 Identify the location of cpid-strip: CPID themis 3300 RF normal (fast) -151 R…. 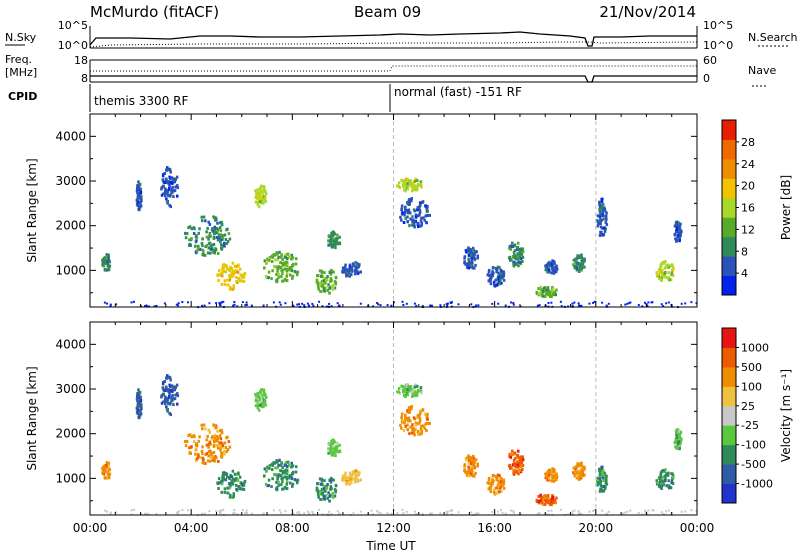
(265, 98).